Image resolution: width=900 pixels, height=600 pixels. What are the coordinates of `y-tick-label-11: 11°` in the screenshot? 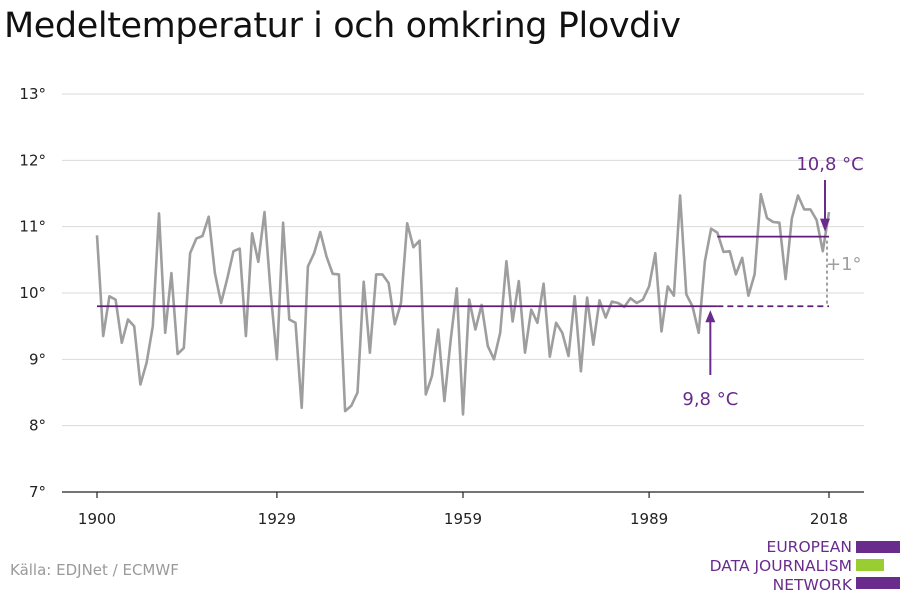 It's located at (32, 227).